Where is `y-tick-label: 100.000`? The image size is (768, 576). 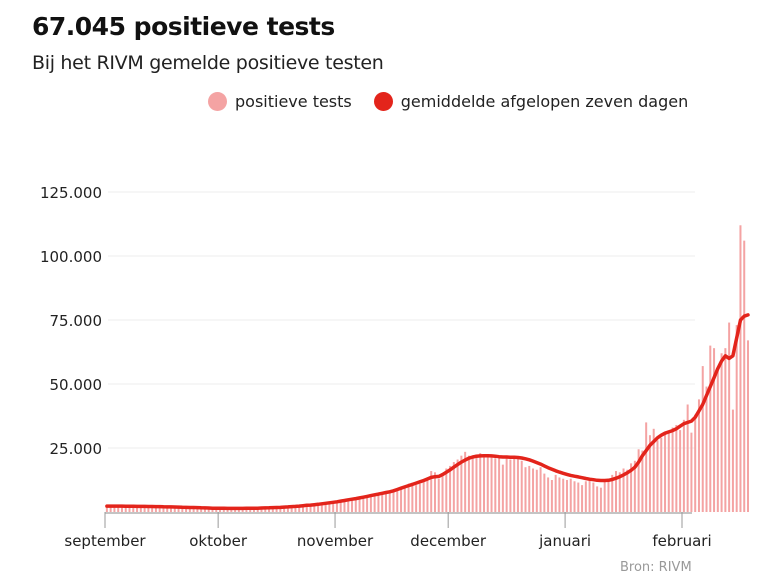 y-tick-label: 100.000 is located at coordinates (71, 257).